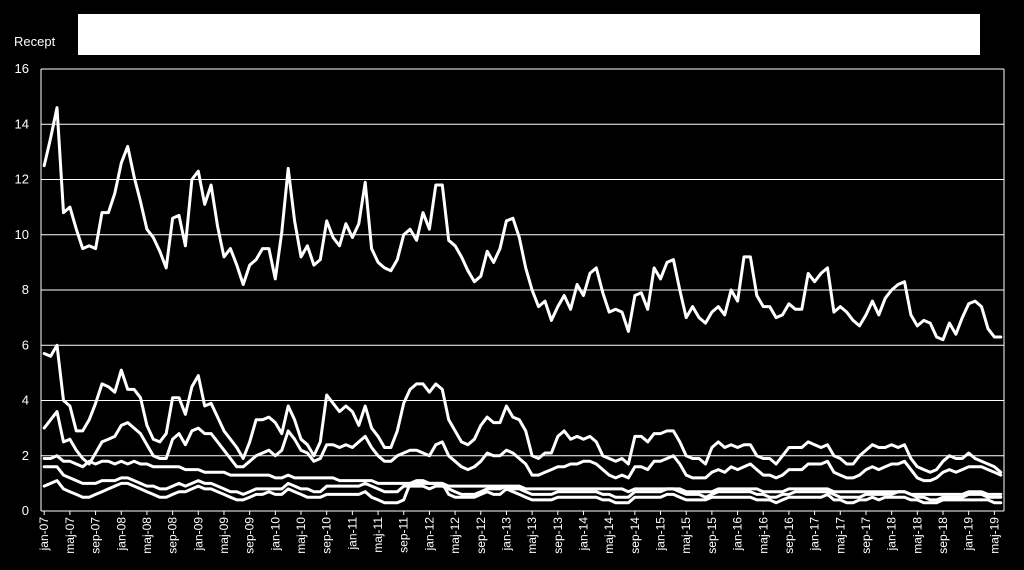 The image size is (1024, 570). Describe the element at coordinates (22, 234) in the screenshot. I see `y-tick-label: 10` at that location.